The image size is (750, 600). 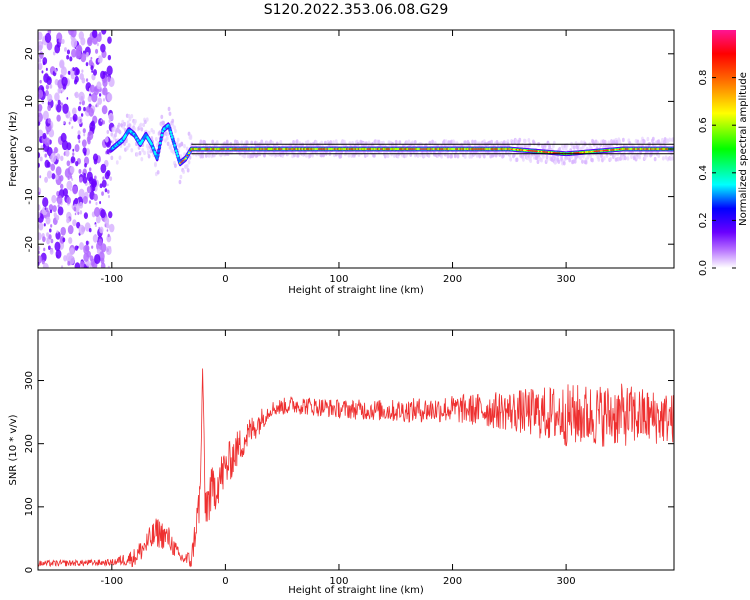 I want to click on spectrogram-y-label: Frequency (Hz), so click(x=13, y=149).